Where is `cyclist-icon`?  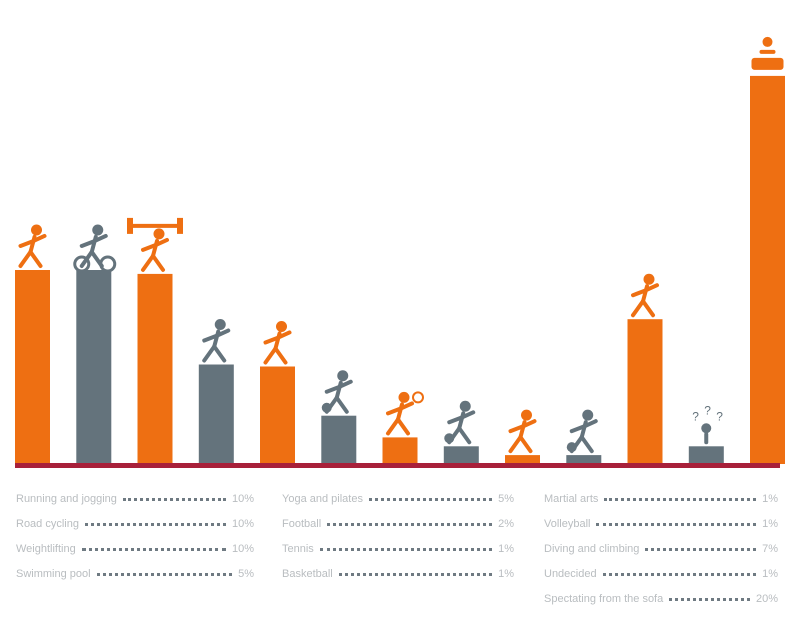
cyclist-icon is located at coordinates (95, 248).